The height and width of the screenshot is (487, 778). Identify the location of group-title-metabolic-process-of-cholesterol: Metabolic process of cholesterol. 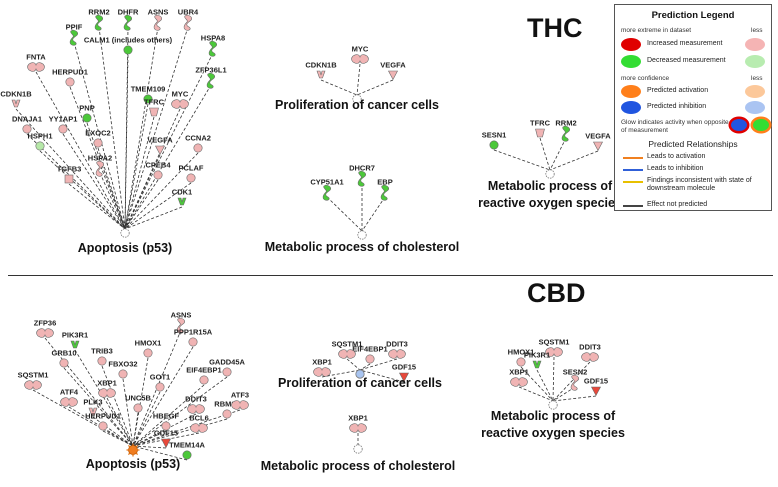
(362, 247).